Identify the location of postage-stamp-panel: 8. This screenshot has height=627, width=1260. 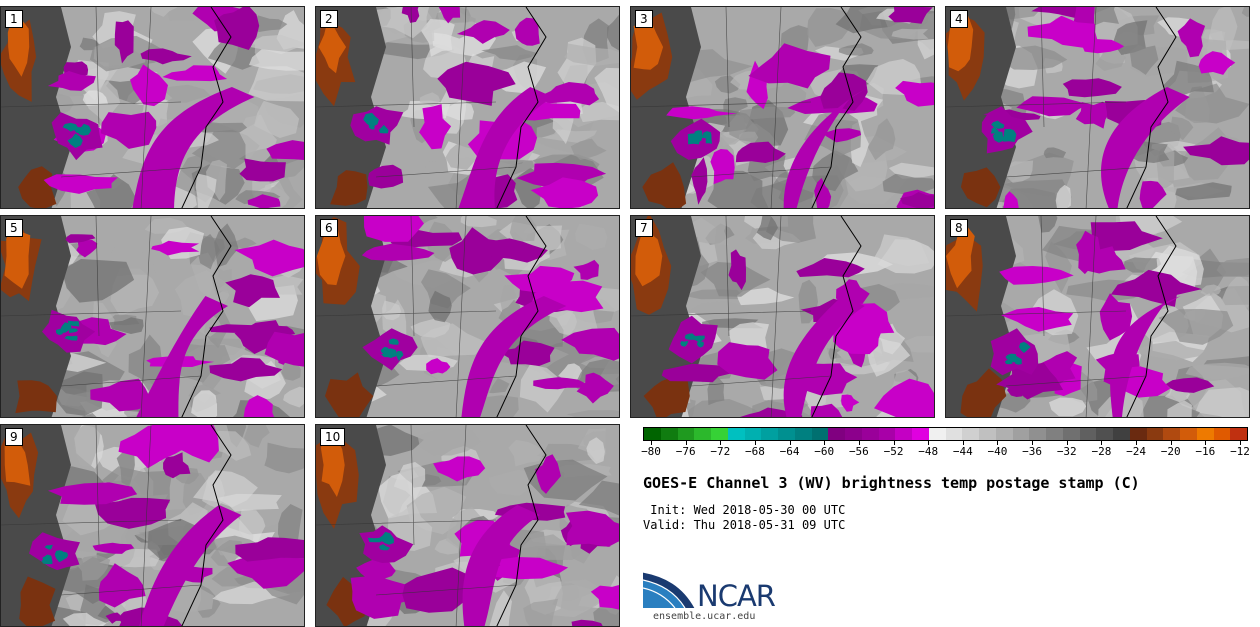
(1097, 316).